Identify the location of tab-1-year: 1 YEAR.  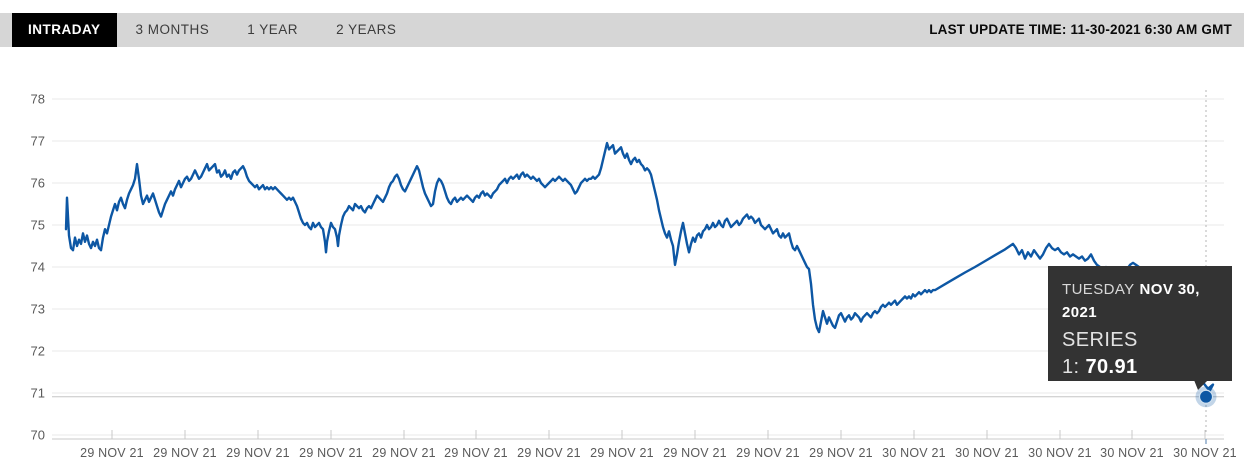
(273, 29).